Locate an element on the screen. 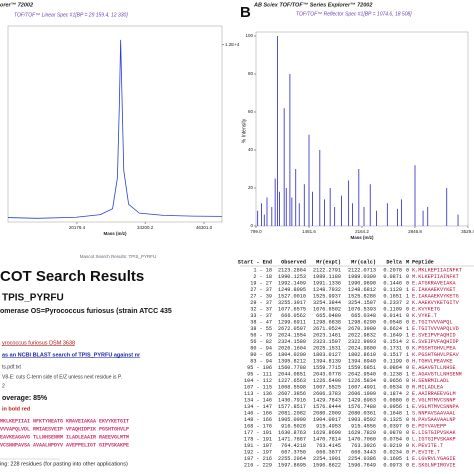 The image size is (474, 474). table-cell: E.AGAVGTLLNHSE is located at coordinates (434, 368).